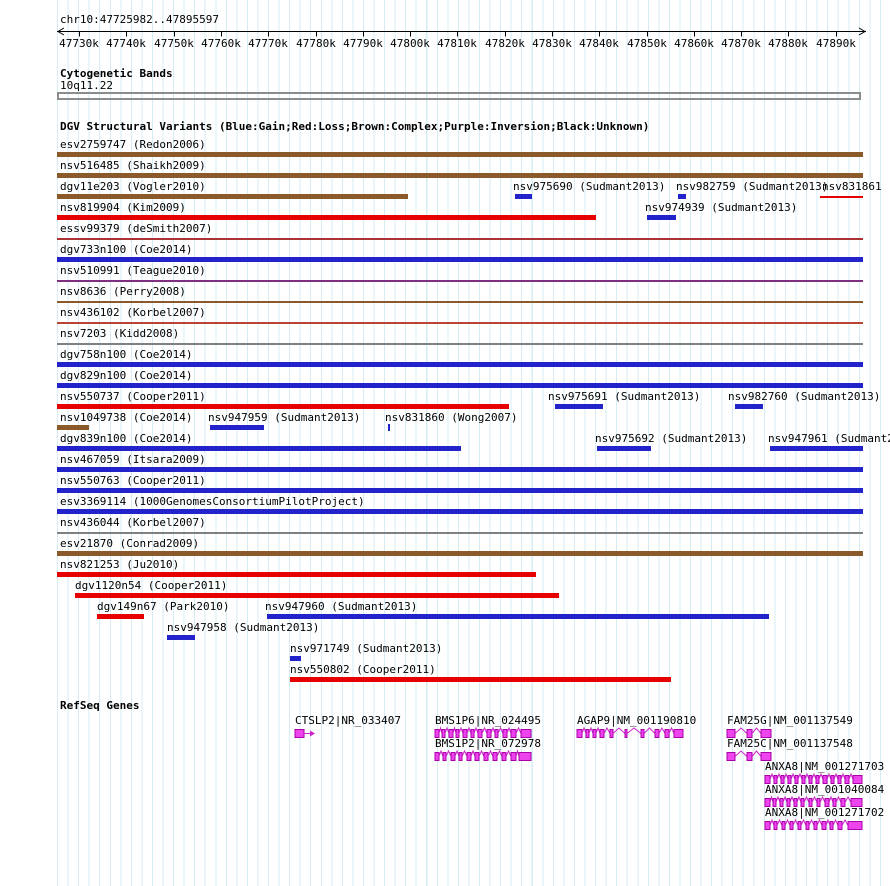 This screenshot has height=886, width=890. I want to click on cytoband-label: 10q11.22, so click(86, 85).